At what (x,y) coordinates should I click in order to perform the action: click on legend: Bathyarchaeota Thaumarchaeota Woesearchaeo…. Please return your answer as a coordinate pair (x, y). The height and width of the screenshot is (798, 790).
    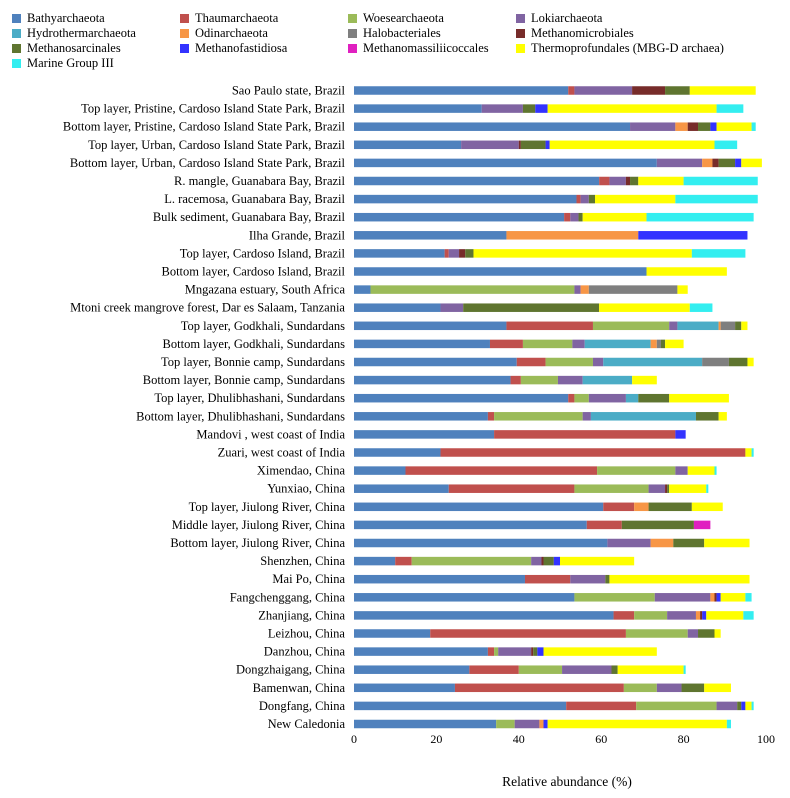
    Looking at the image, I should click on (368, 40).